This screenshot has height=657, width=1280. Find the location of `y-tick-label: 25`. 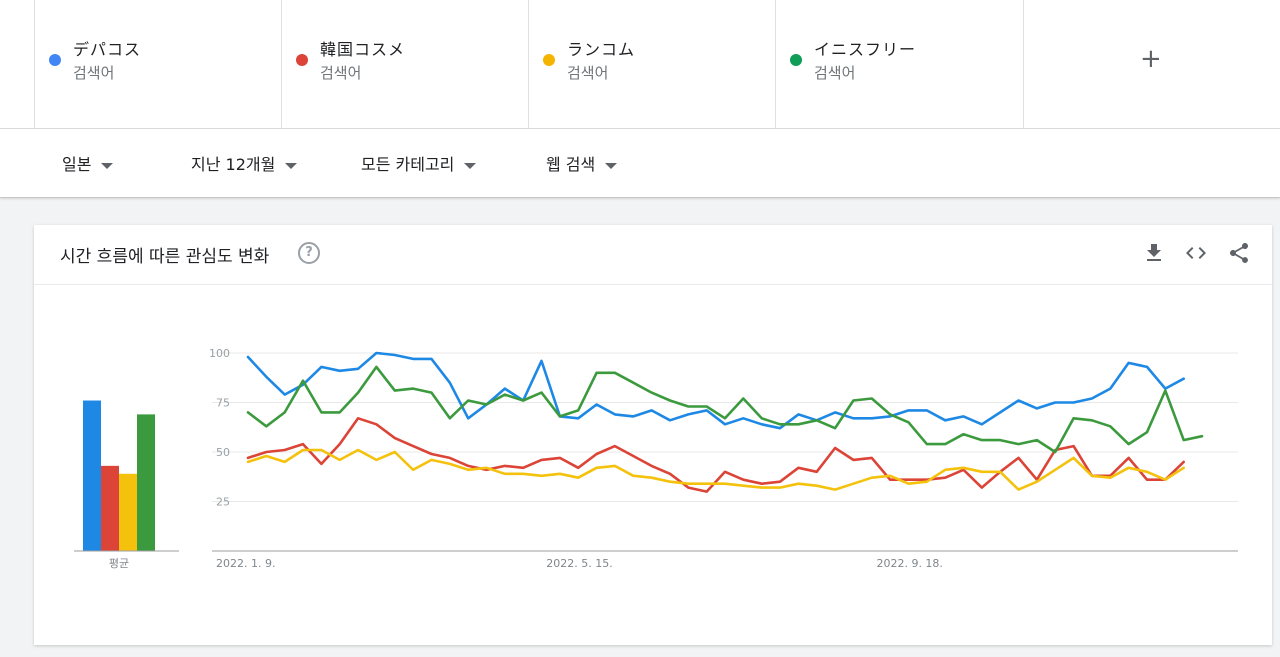

y-tick-label: 25 is located at coordinates (223, 502).